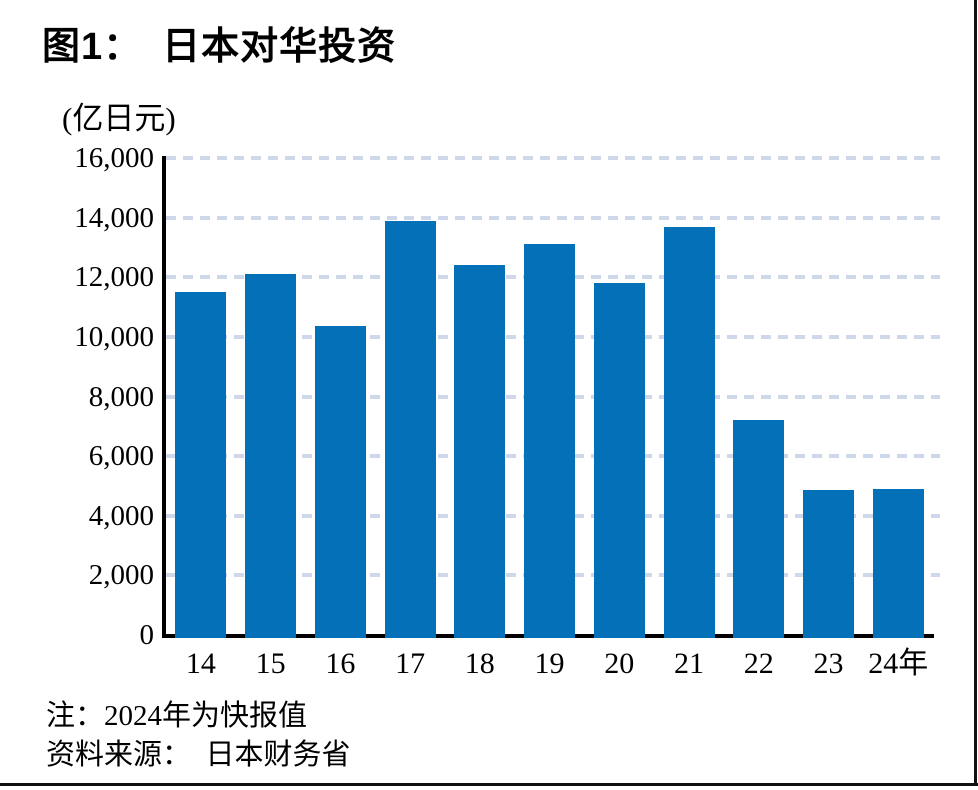 This screenshot has height=790, width=978. Describe the element at coordinates (689, 663) in the screenshot. I see `x-tick-label: 21` at that location.